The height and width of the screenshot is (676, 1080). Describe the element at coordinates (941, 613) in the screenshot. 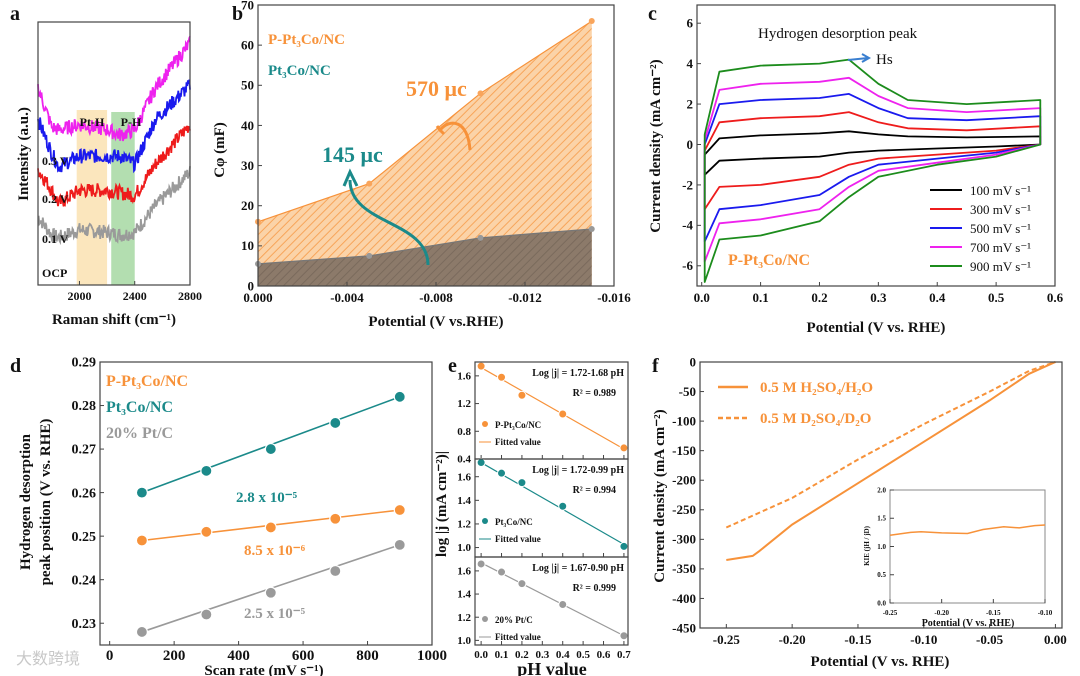

I see `inset-xtick-label: -0.20` at that location.